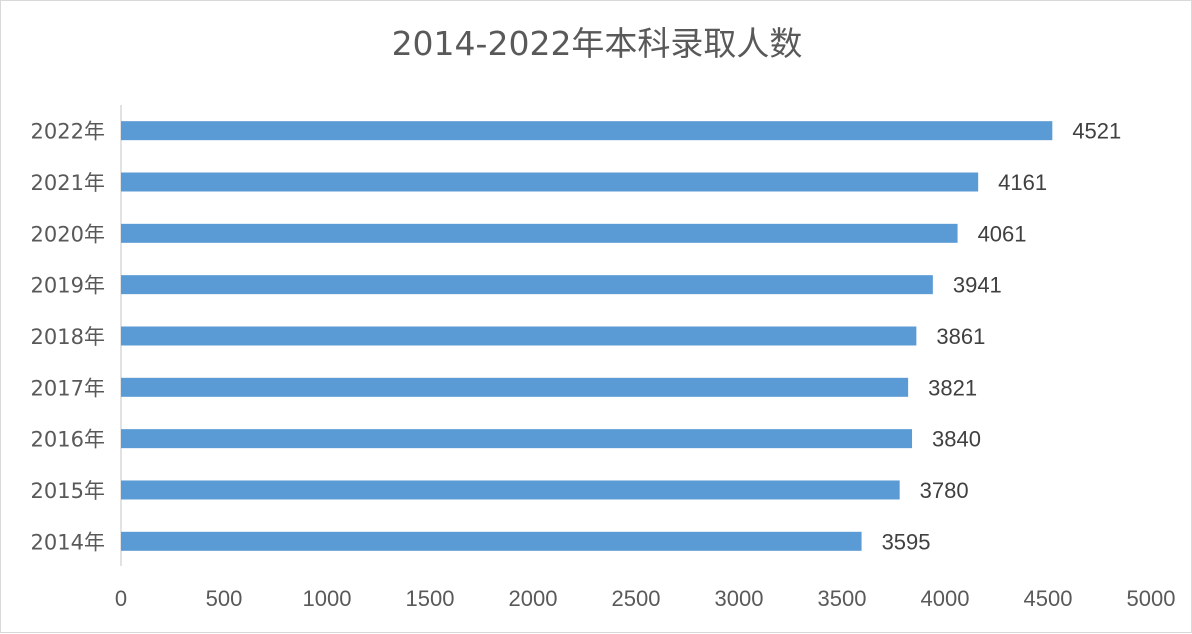  I want to click on bar-2015年, so click(510, 490).